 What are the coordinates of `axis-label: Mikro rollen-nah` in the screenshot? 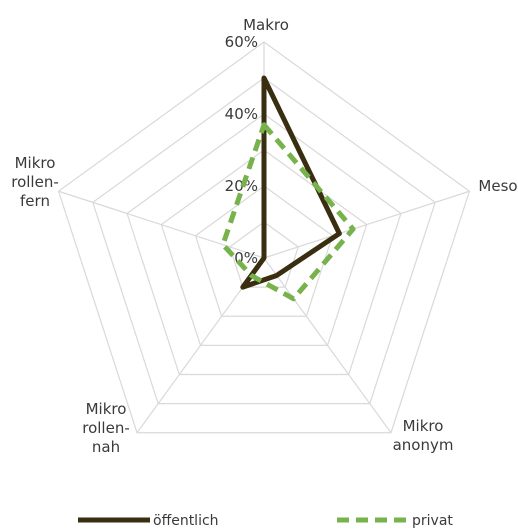 It's located at (106, 428).